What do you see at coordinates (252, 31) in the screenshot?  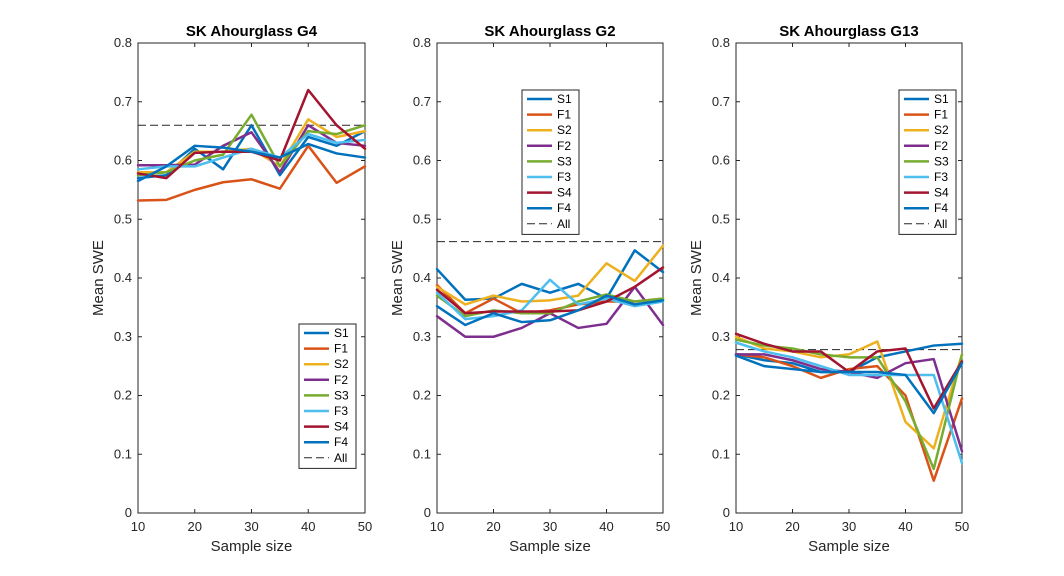 I see `chart-title: SK Ahourglass G4` at bounding box center [252, 31].